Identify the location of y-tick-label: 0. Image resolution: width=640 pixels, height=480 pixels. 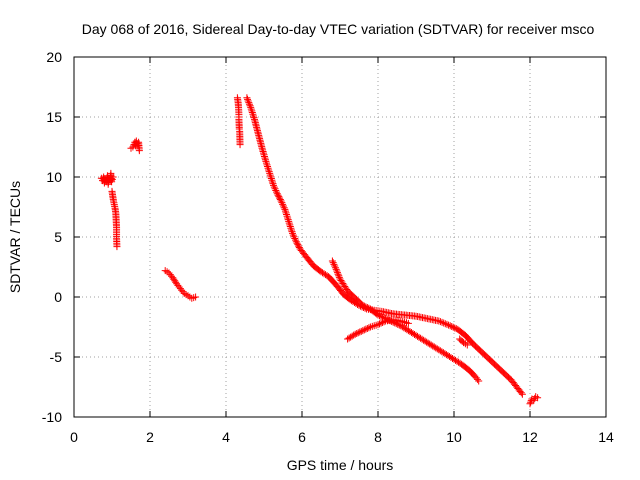
(58, 297).